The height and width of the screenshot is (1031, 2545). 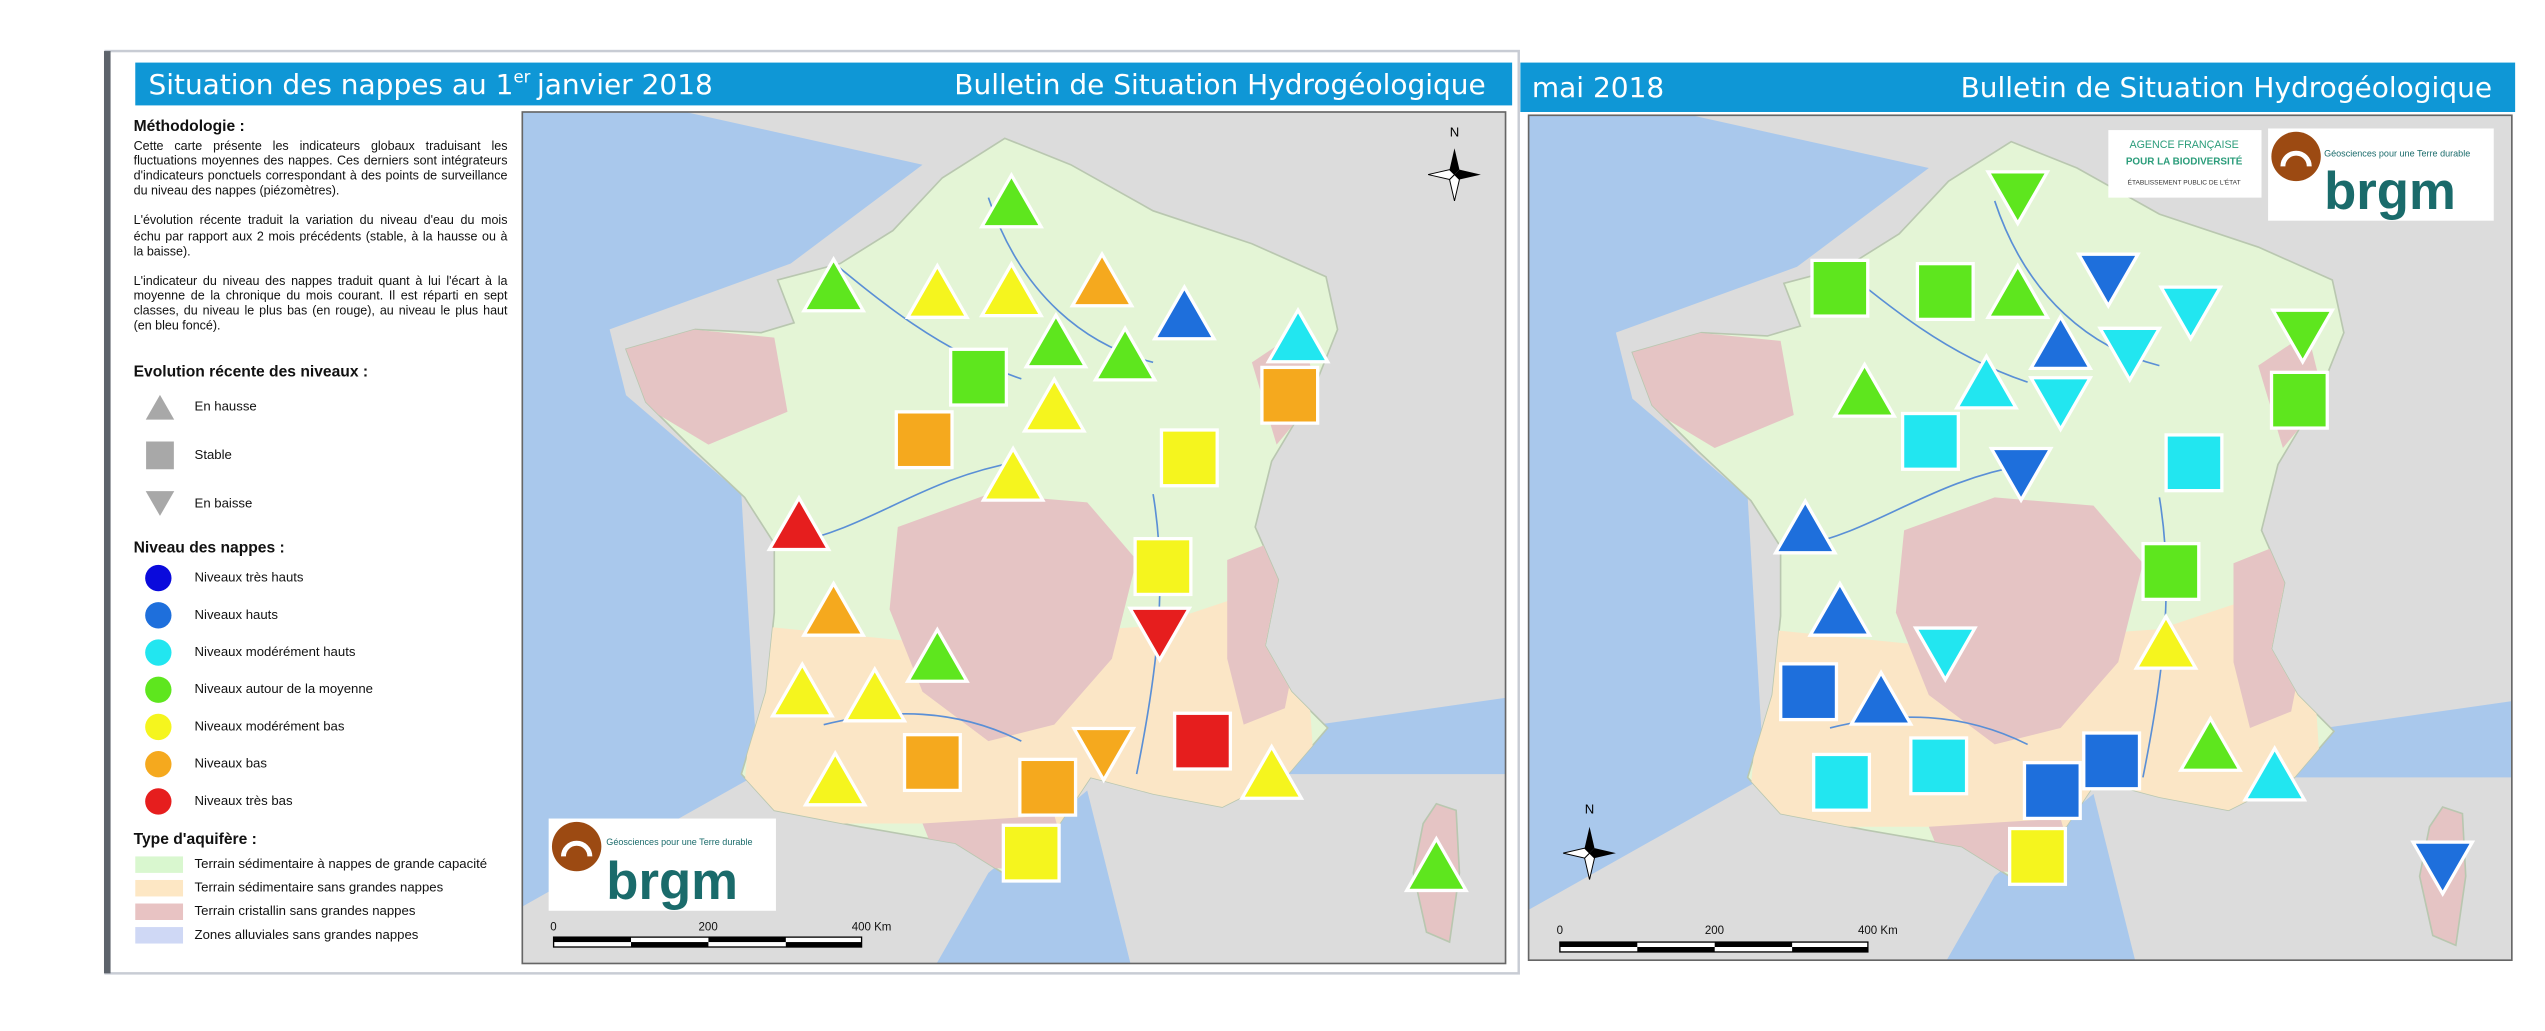 What do you see at coordinates (270, 725) in the screenshot?
I see `legend-label: Niveaux modérément bas` at bounding box center [270, 725].